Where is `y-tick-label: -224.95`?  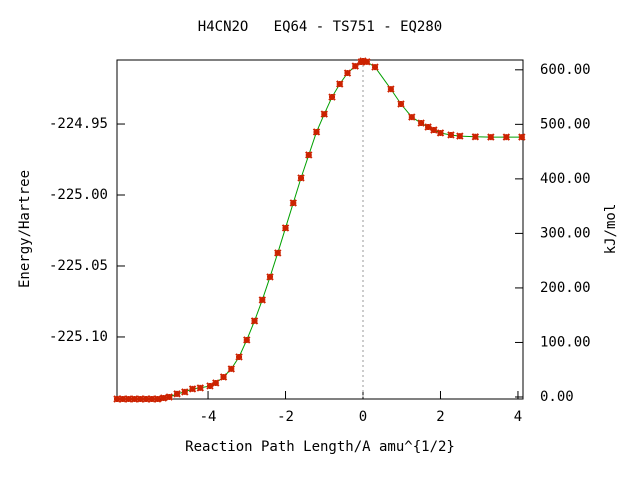
y-tick-label: -224.95 is located at coordinates (78, 124).